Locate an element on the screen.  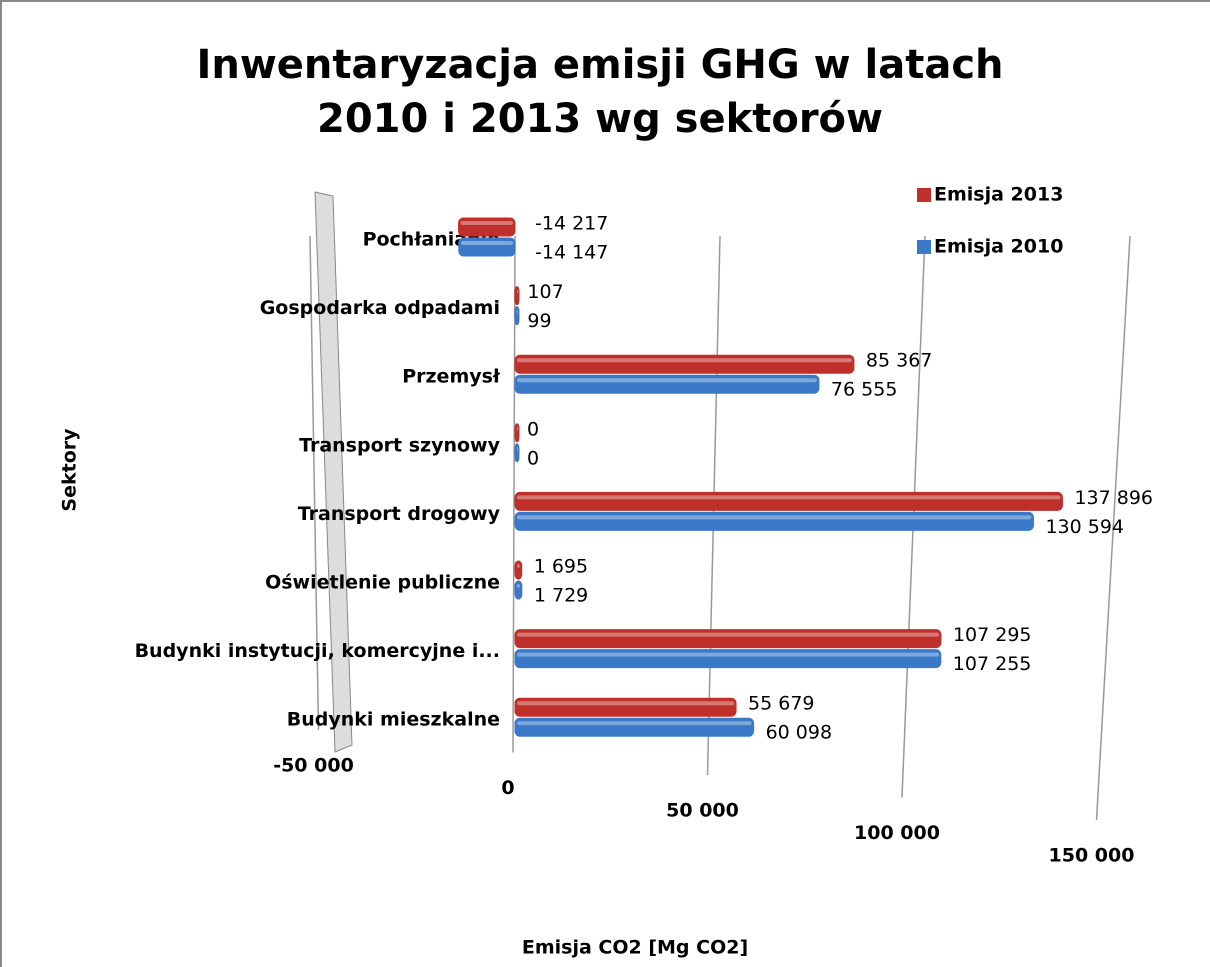
data-label: 60 098 is located at coordinates (799, 733).